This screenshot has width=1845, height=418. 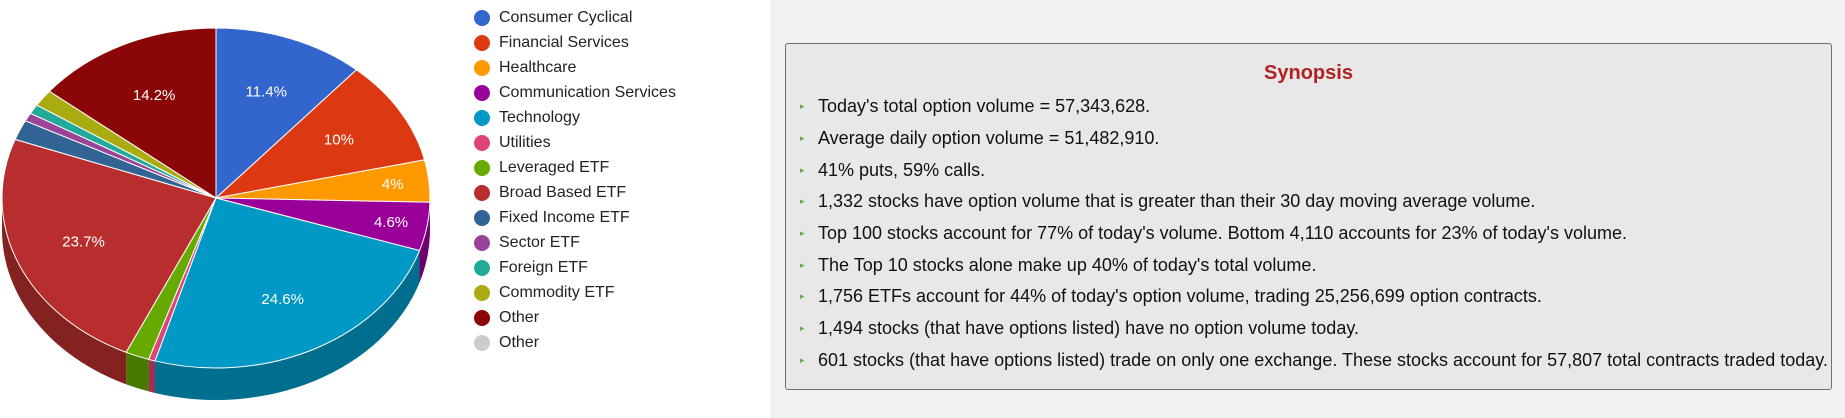 I want to click on legend-item: Sector ETF, so click(x=575, y=242).